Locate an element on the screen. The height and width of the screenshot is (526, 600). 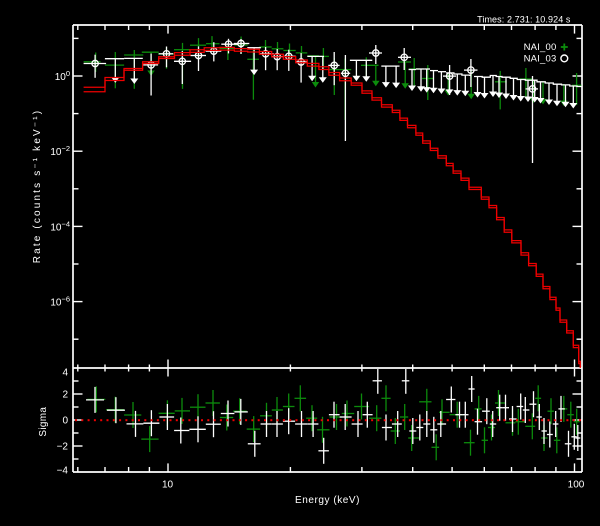
svg-text: 10 is located at coordinates (168, 485).